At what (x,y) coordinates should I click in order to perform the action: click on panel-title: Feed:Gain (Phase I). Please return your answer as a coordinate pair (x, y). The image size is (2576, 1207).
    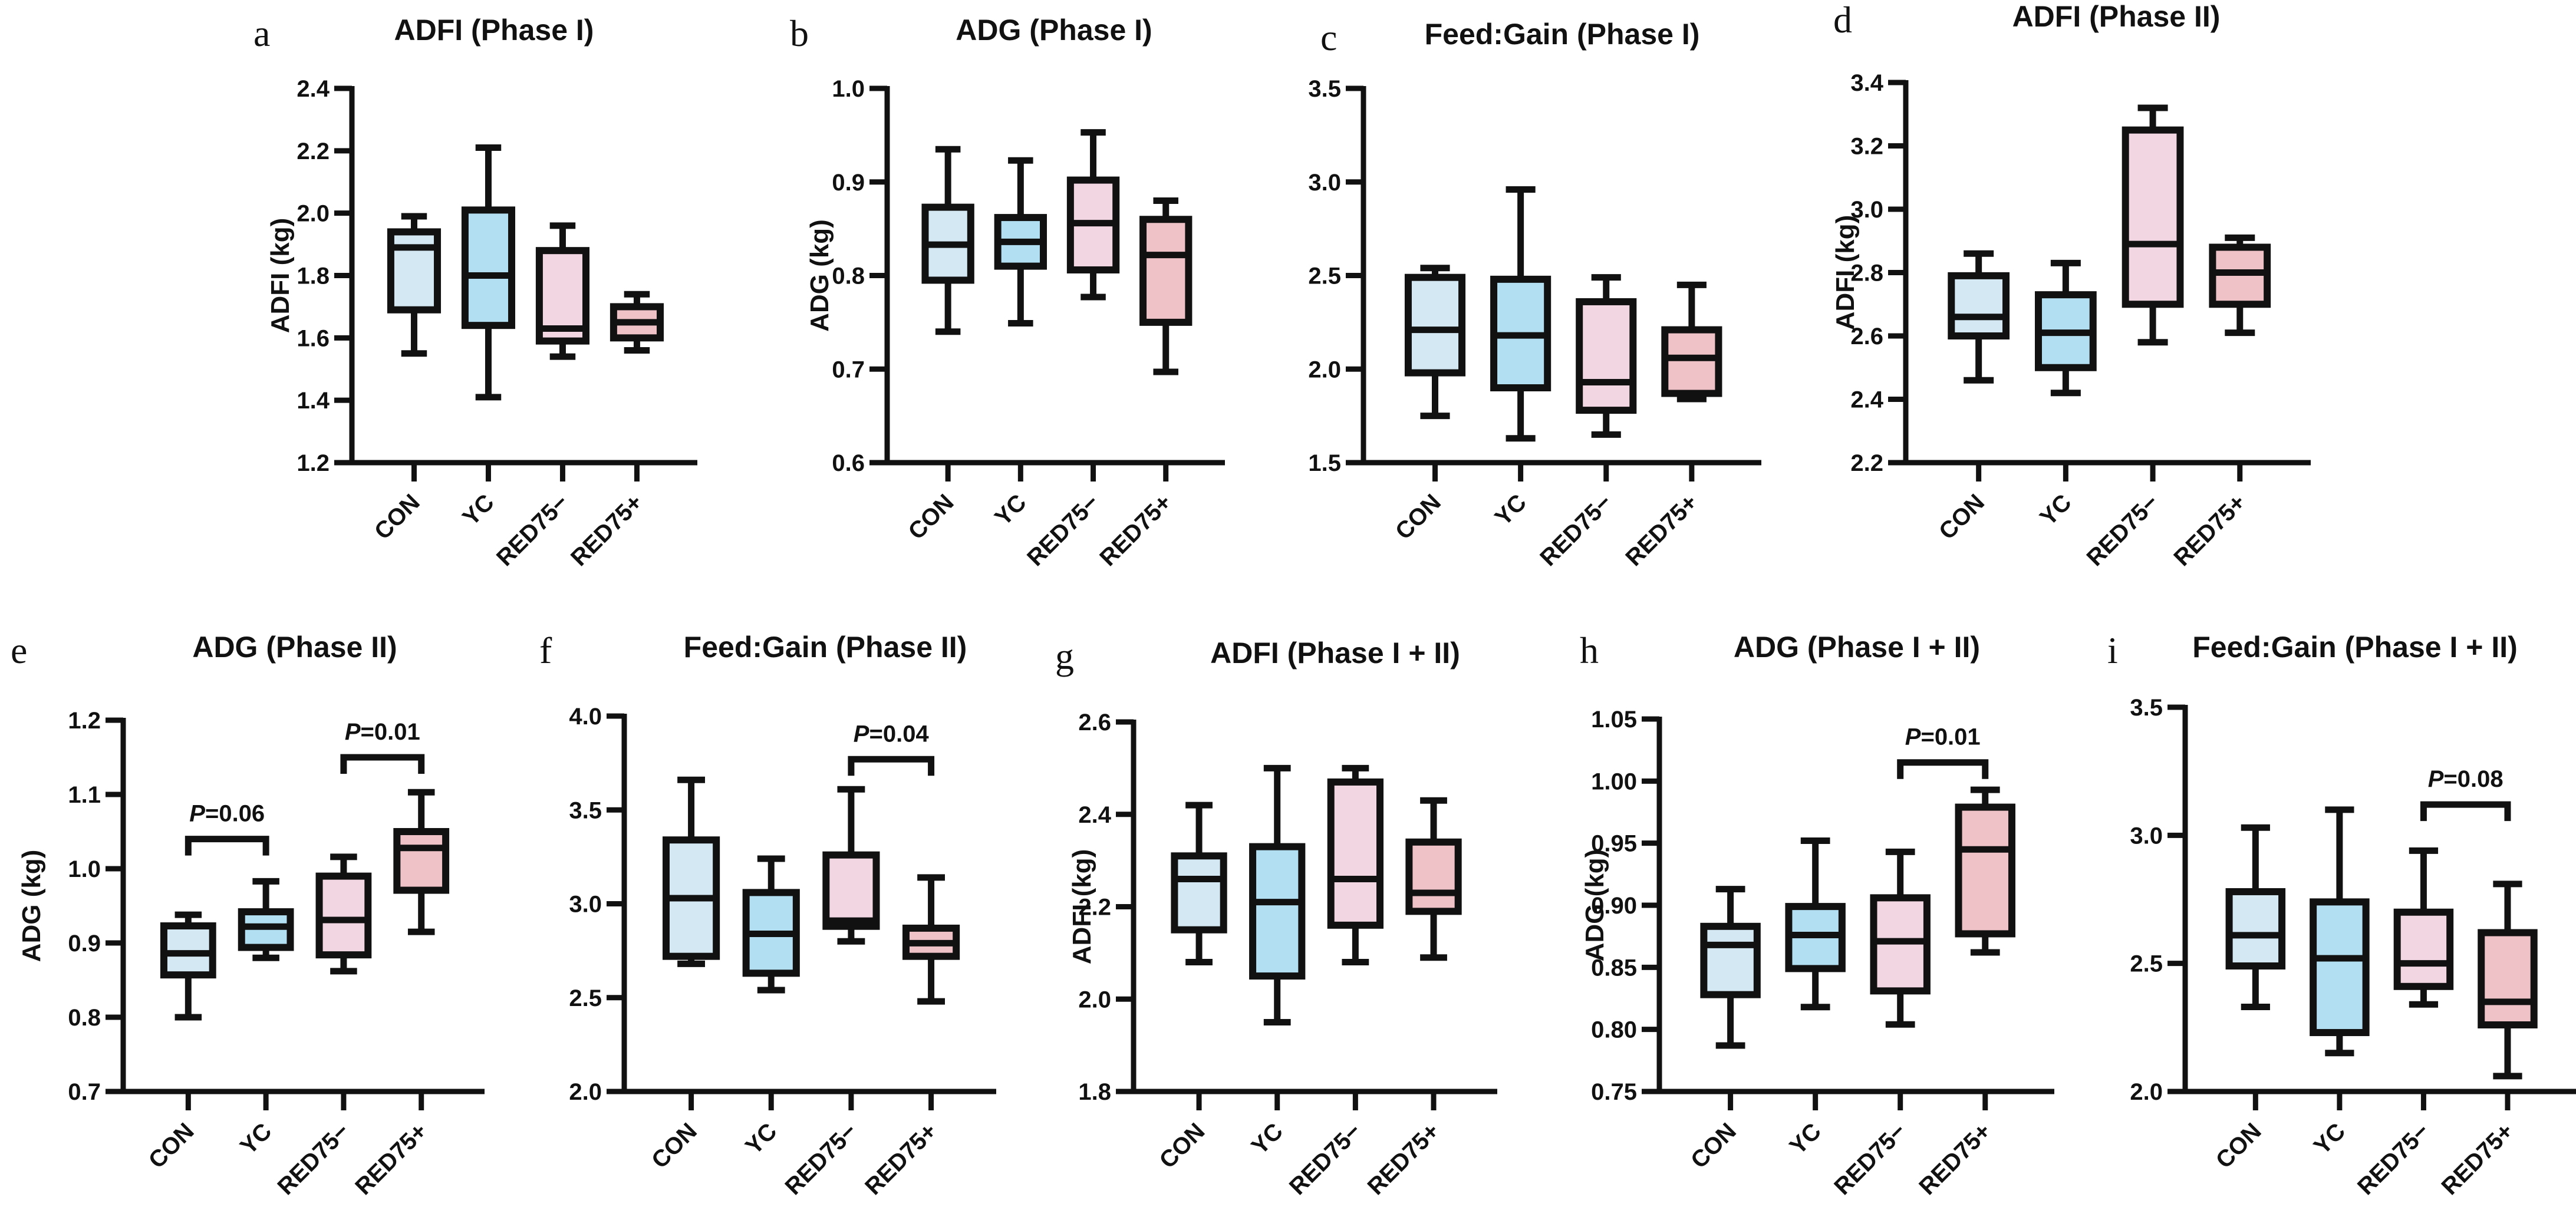
    Looking at the image, I should click on (1562, 34).